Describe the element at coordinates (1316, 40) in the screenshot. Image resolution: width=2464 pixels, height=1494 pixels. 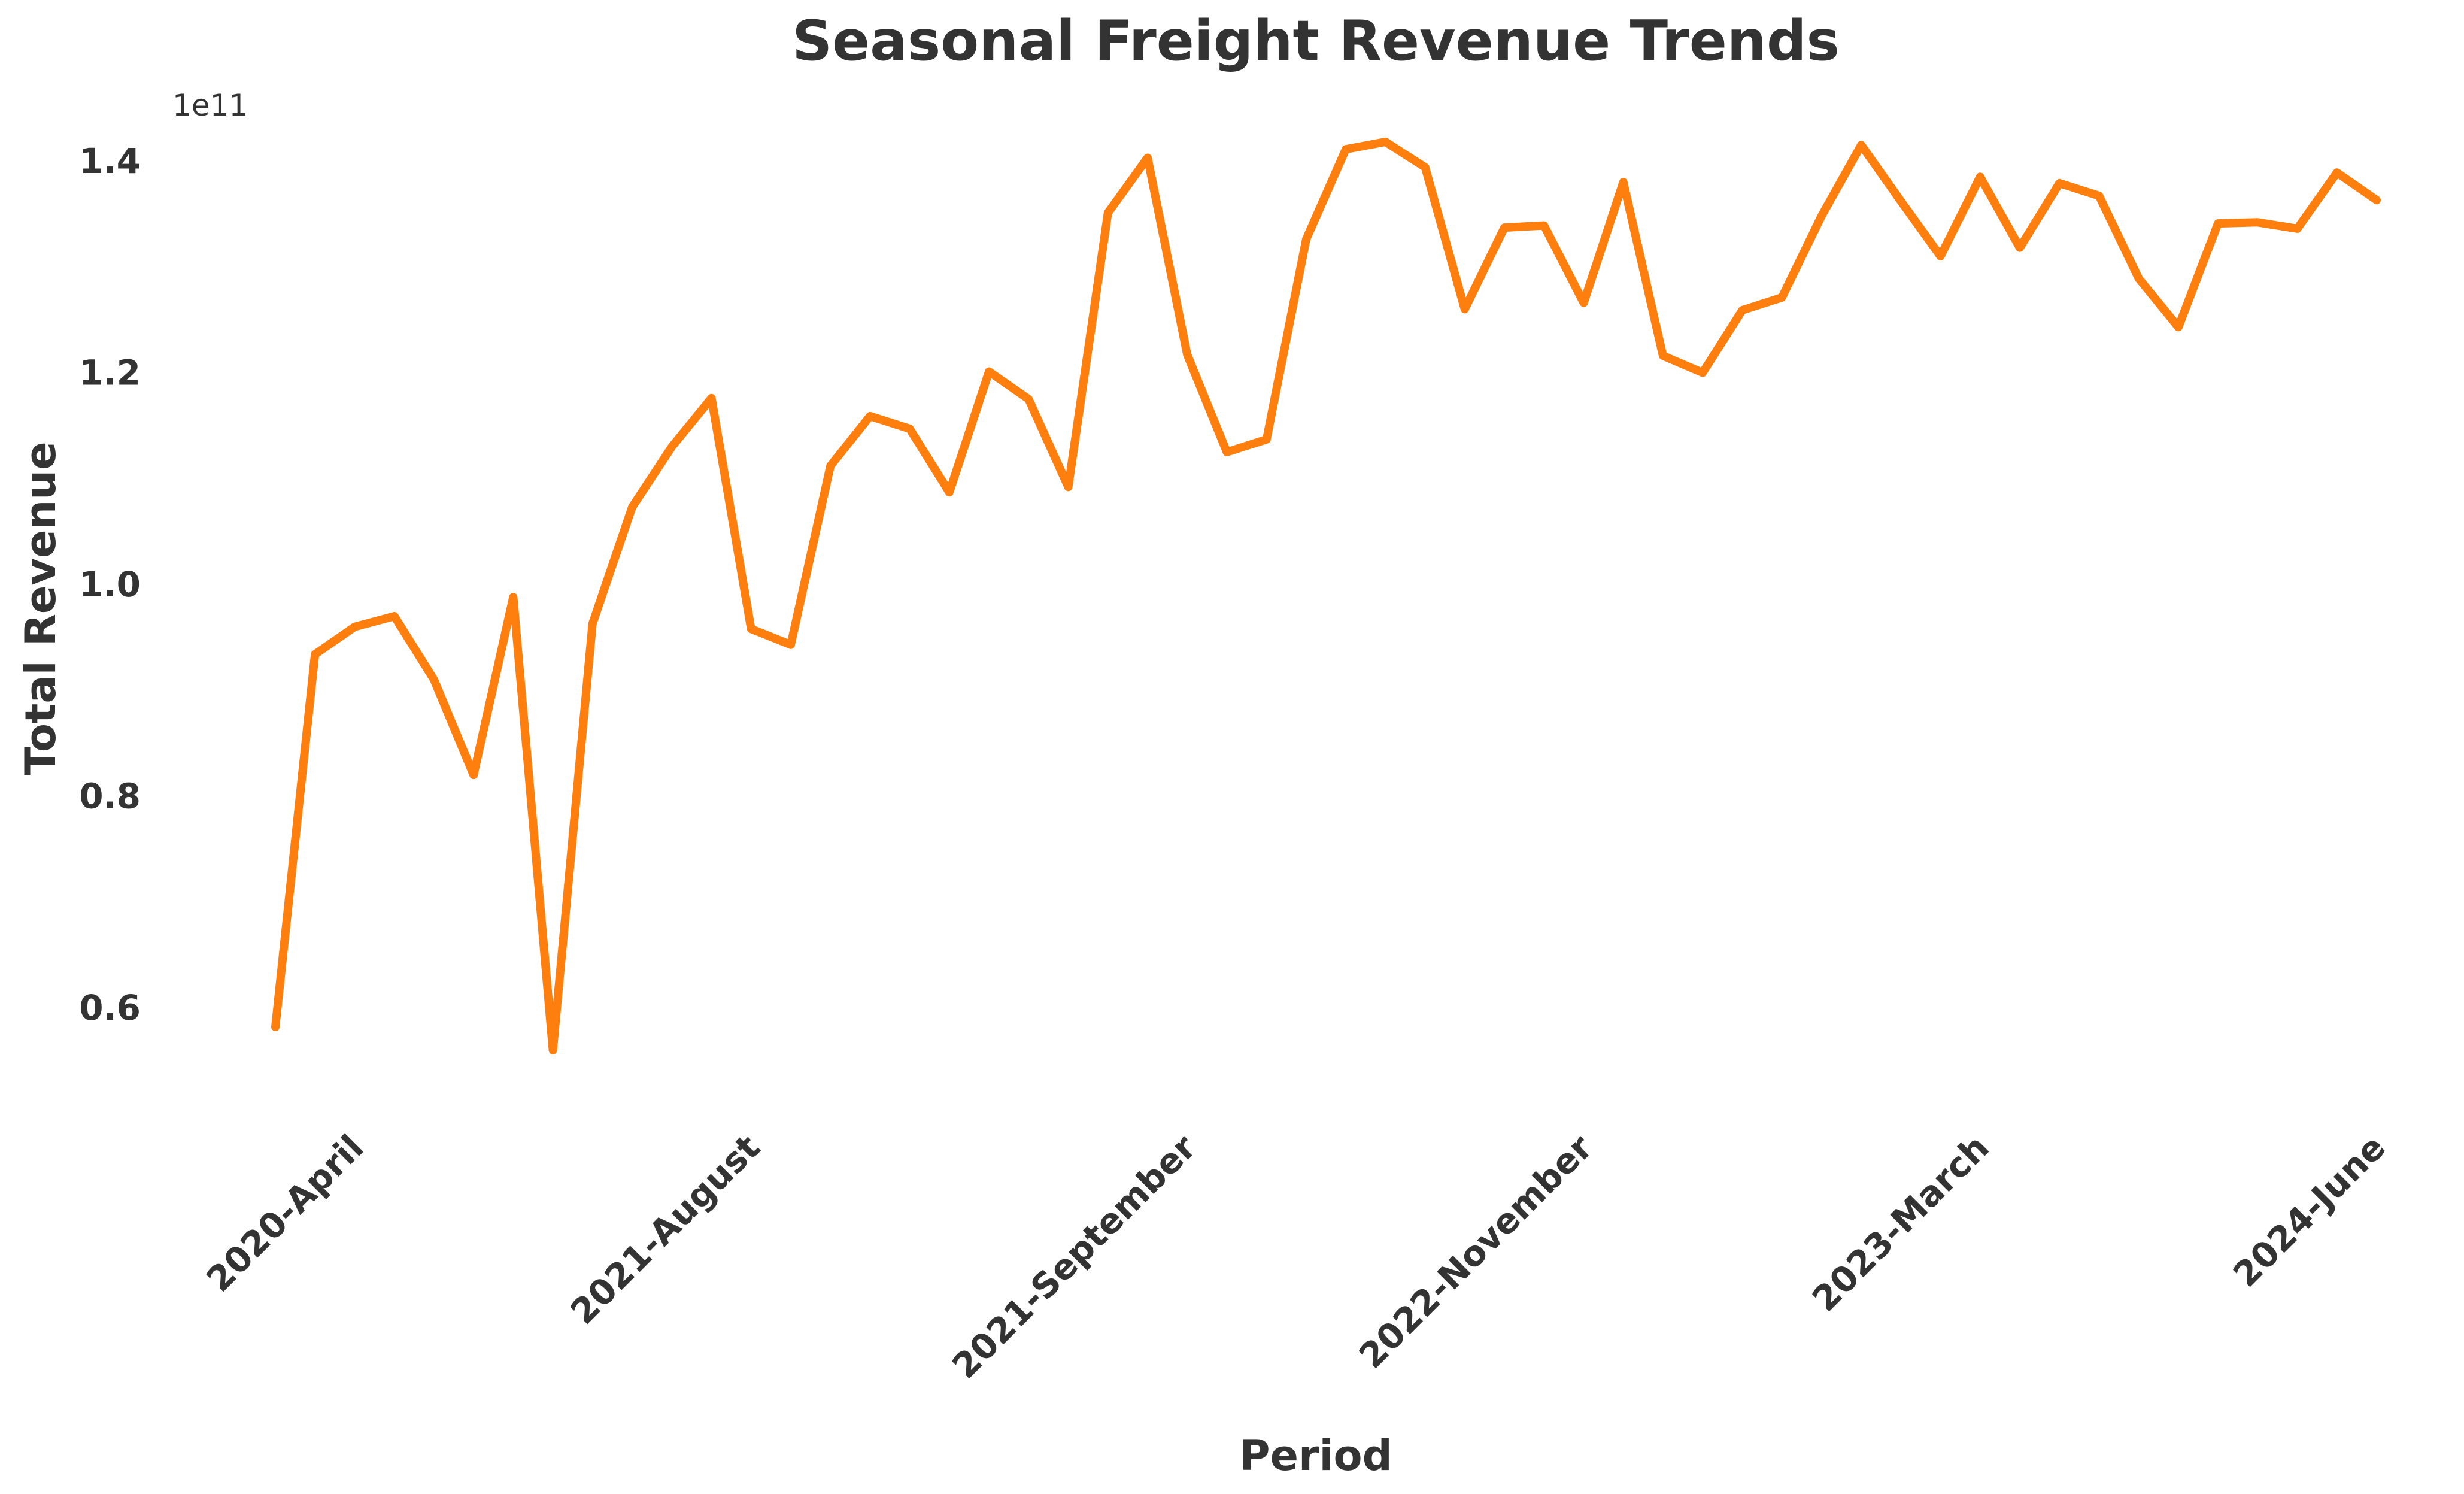
I see `chart-title: Seasonal Freight Revenue Trends` at that location.